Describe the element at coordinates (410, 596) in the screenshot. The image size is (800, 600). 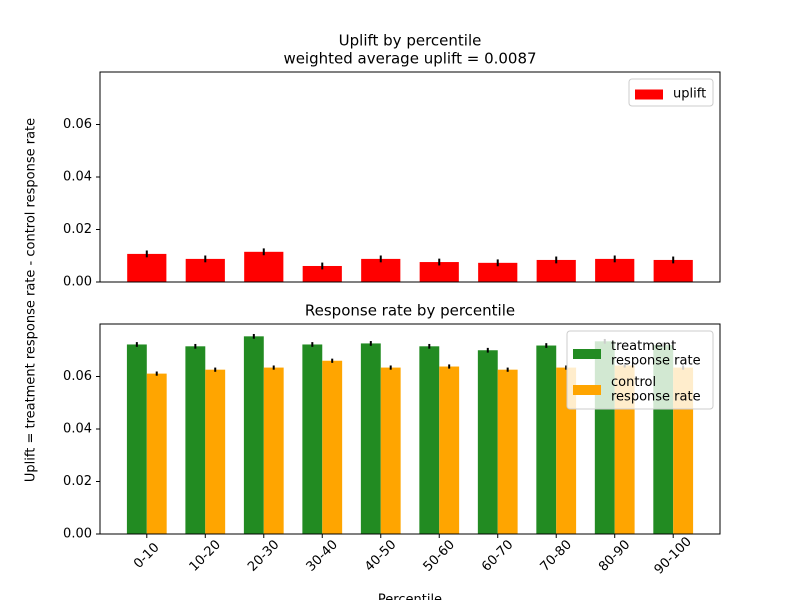
I see `x-axis-label: Percentile` at that location.